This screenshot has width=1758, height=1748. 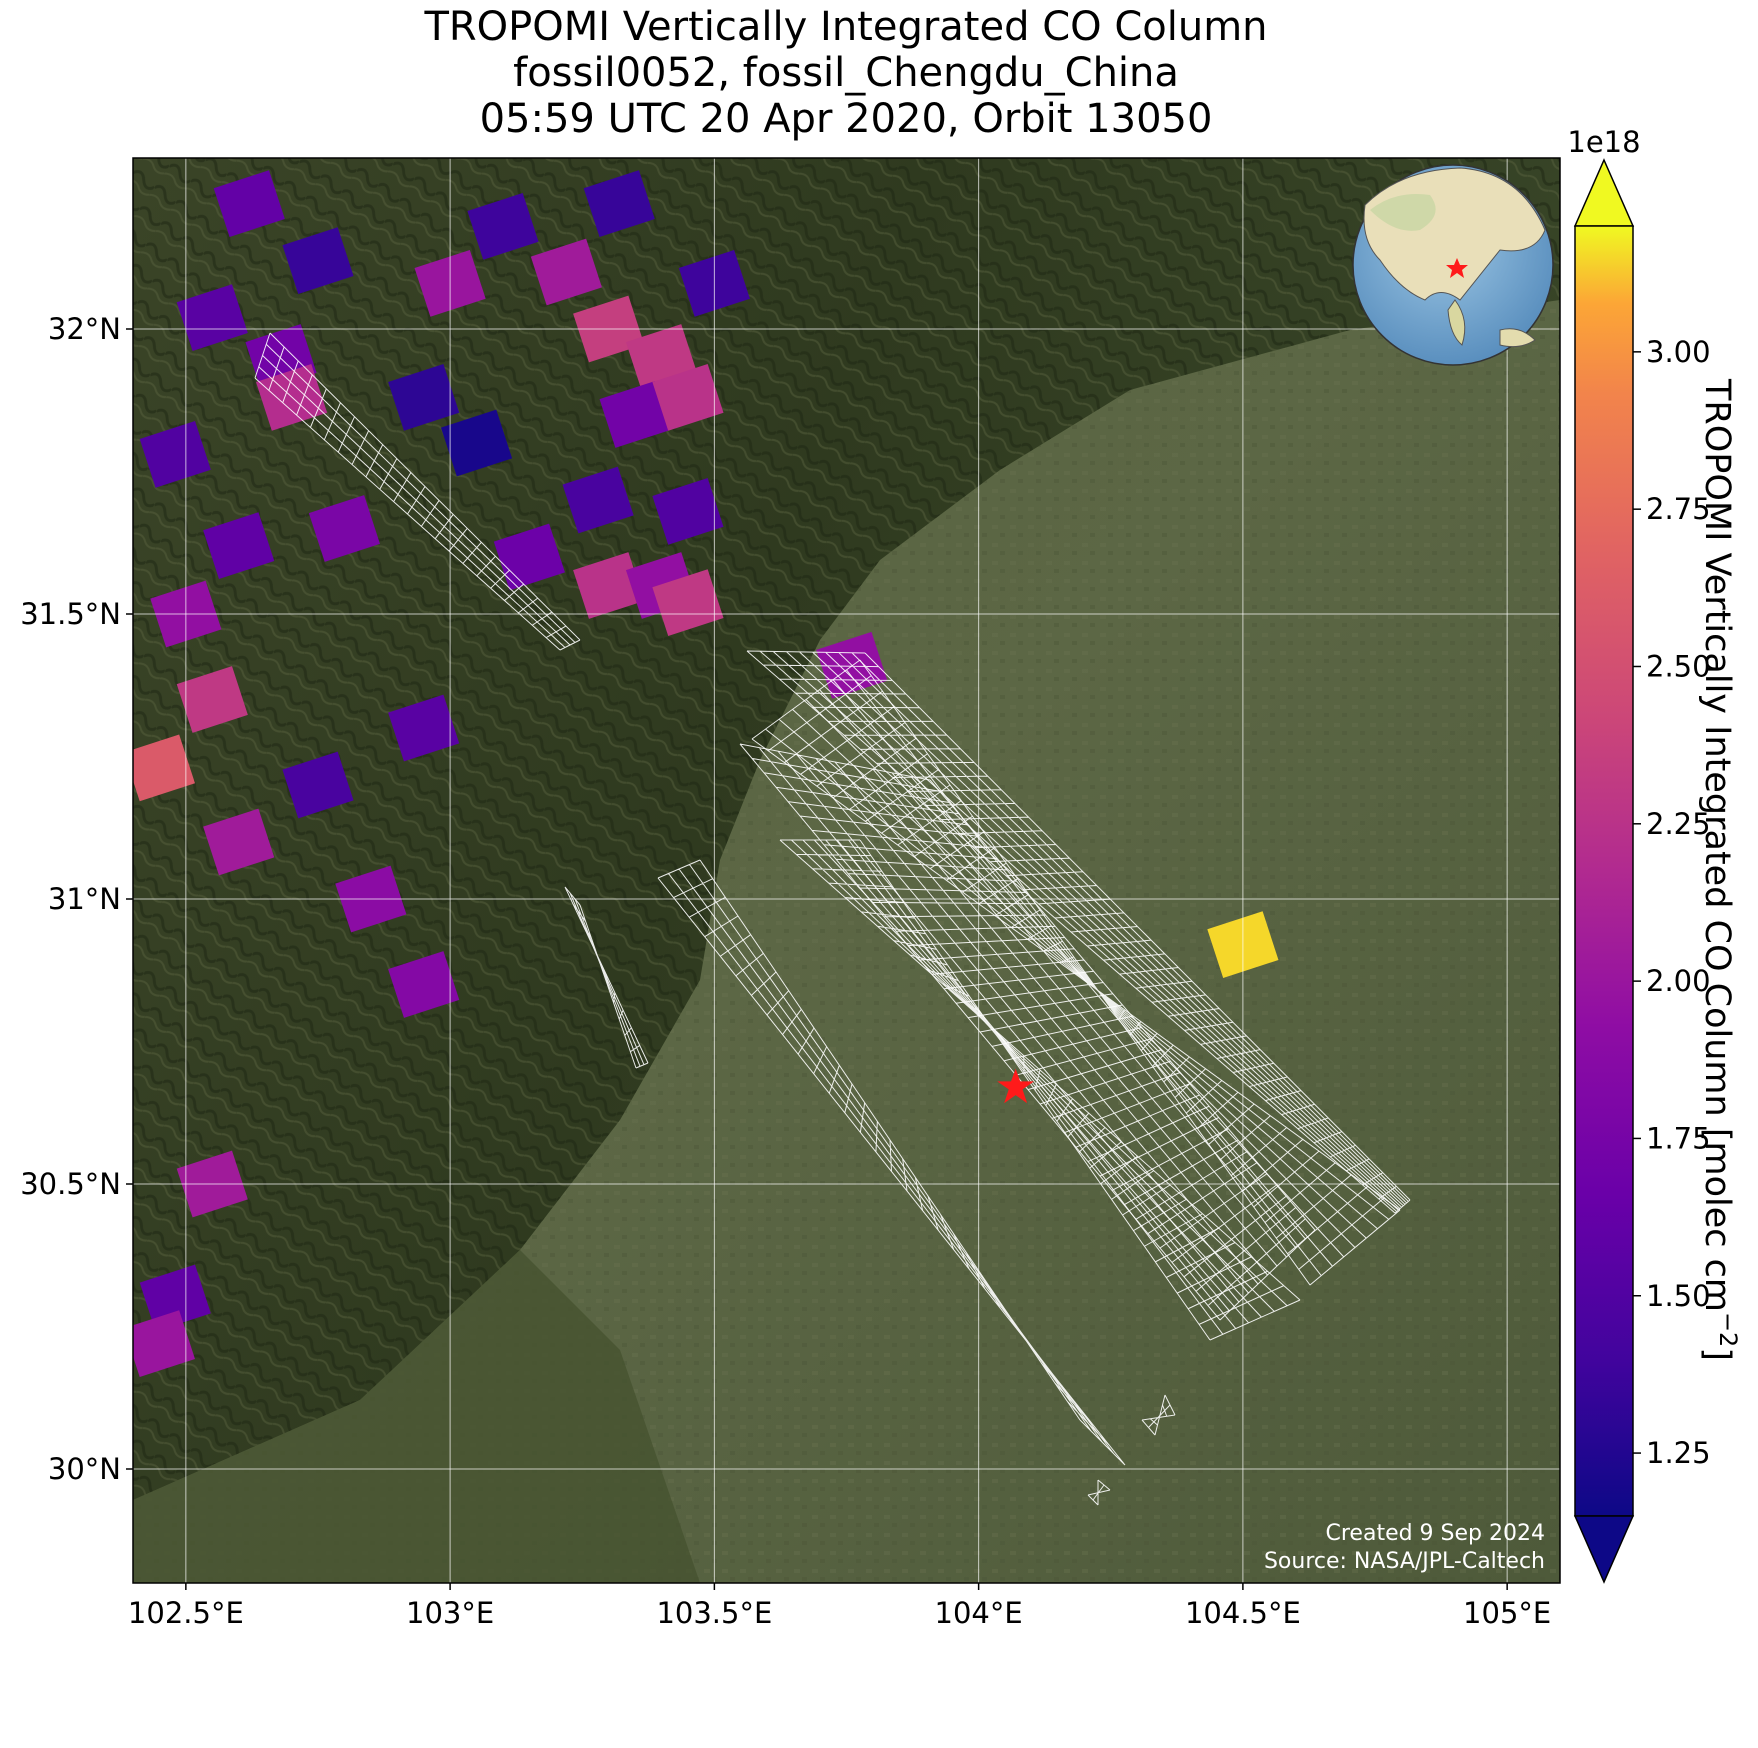 What do you see at coordinates (450, 1613) in the screenshot?
I see `x-tick-label: 103°E` at bounding box center [450, 1613].